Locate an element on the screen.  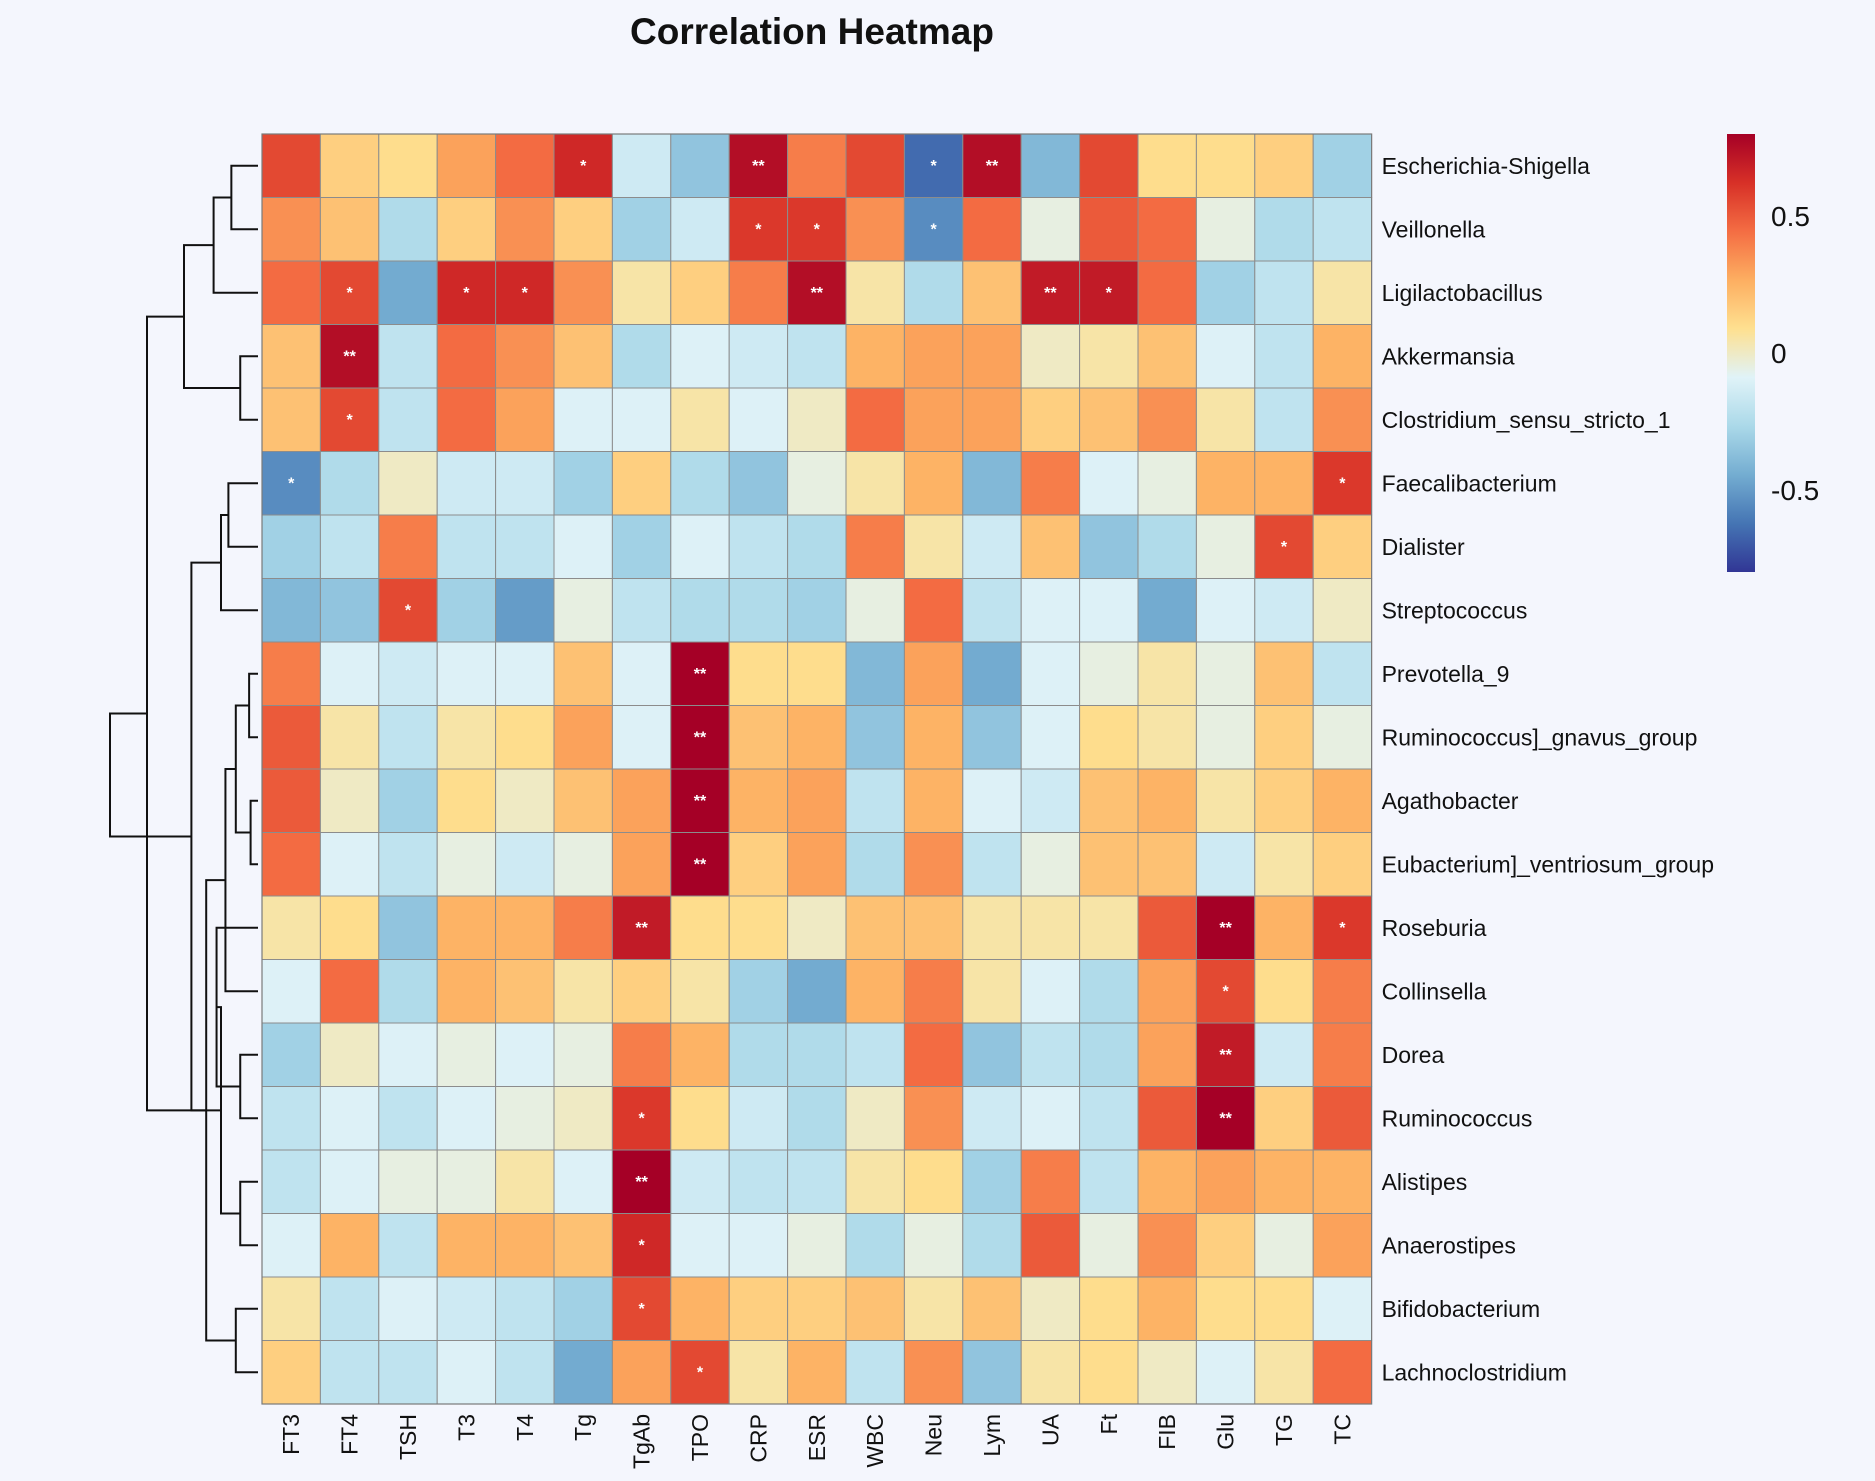
column-label: CRP is located at coordinates (758, 1438).